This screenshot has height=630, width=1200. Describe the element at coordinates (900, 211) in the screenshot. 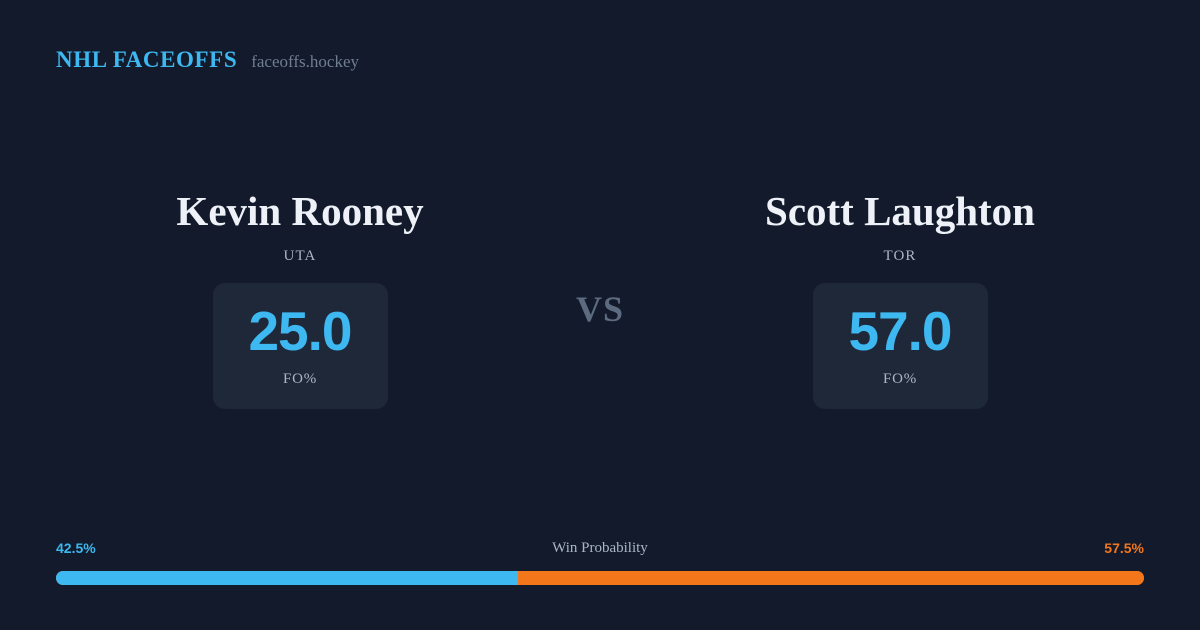

I see `player-name: Scott Laughton` at that location.